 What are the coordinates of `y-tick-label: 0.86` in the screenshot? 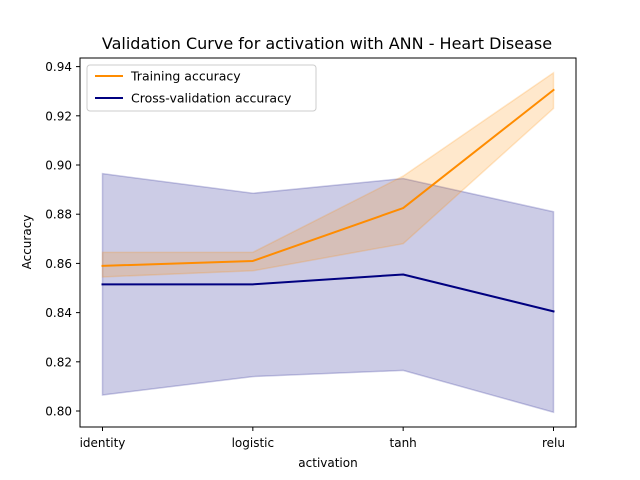 It's located at (58, 264).